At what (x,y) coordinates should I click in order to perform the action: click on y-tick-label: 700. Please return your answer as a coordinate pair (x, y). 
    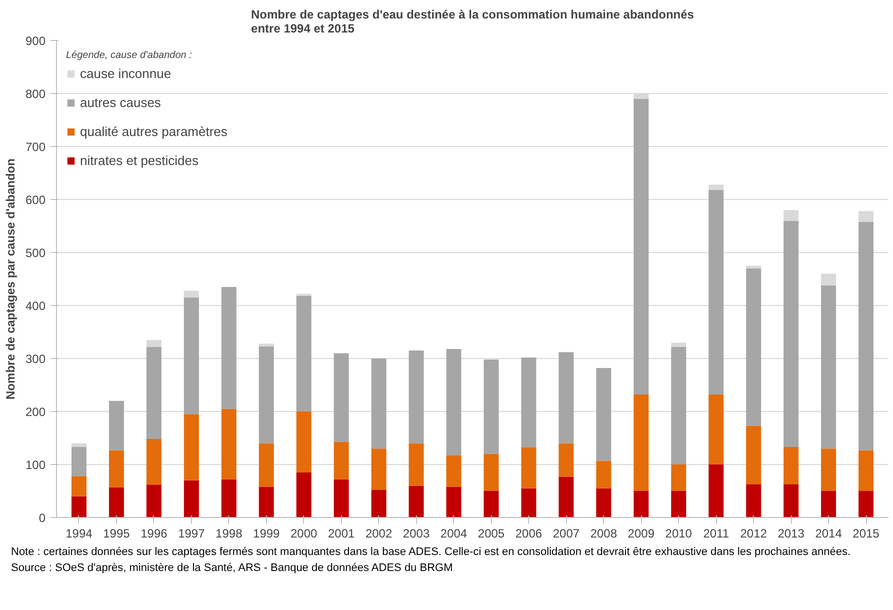
    Looking at the image, I should click on (35, 147).